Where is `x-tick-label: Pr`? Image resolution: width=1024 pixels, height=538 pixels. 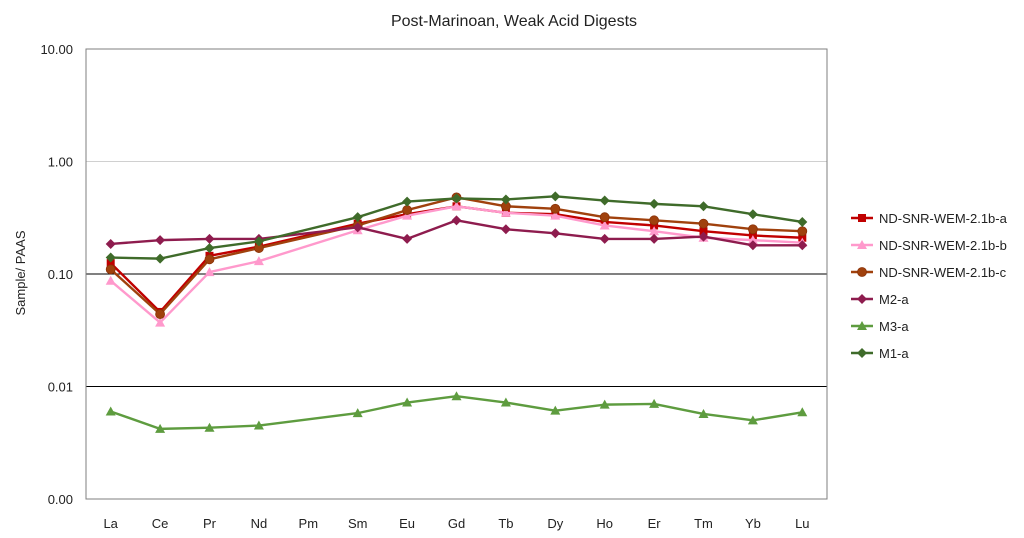
x-tick-label: Pr is located at coordinates (210, 523).